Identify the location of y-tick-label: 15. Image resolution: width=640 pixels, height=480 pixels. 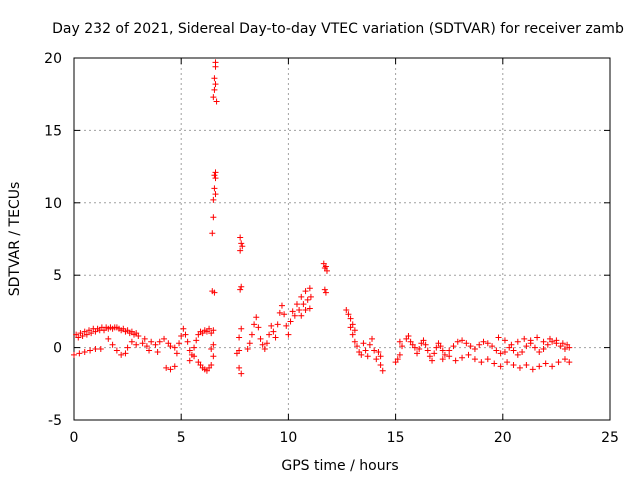
(53, 131).